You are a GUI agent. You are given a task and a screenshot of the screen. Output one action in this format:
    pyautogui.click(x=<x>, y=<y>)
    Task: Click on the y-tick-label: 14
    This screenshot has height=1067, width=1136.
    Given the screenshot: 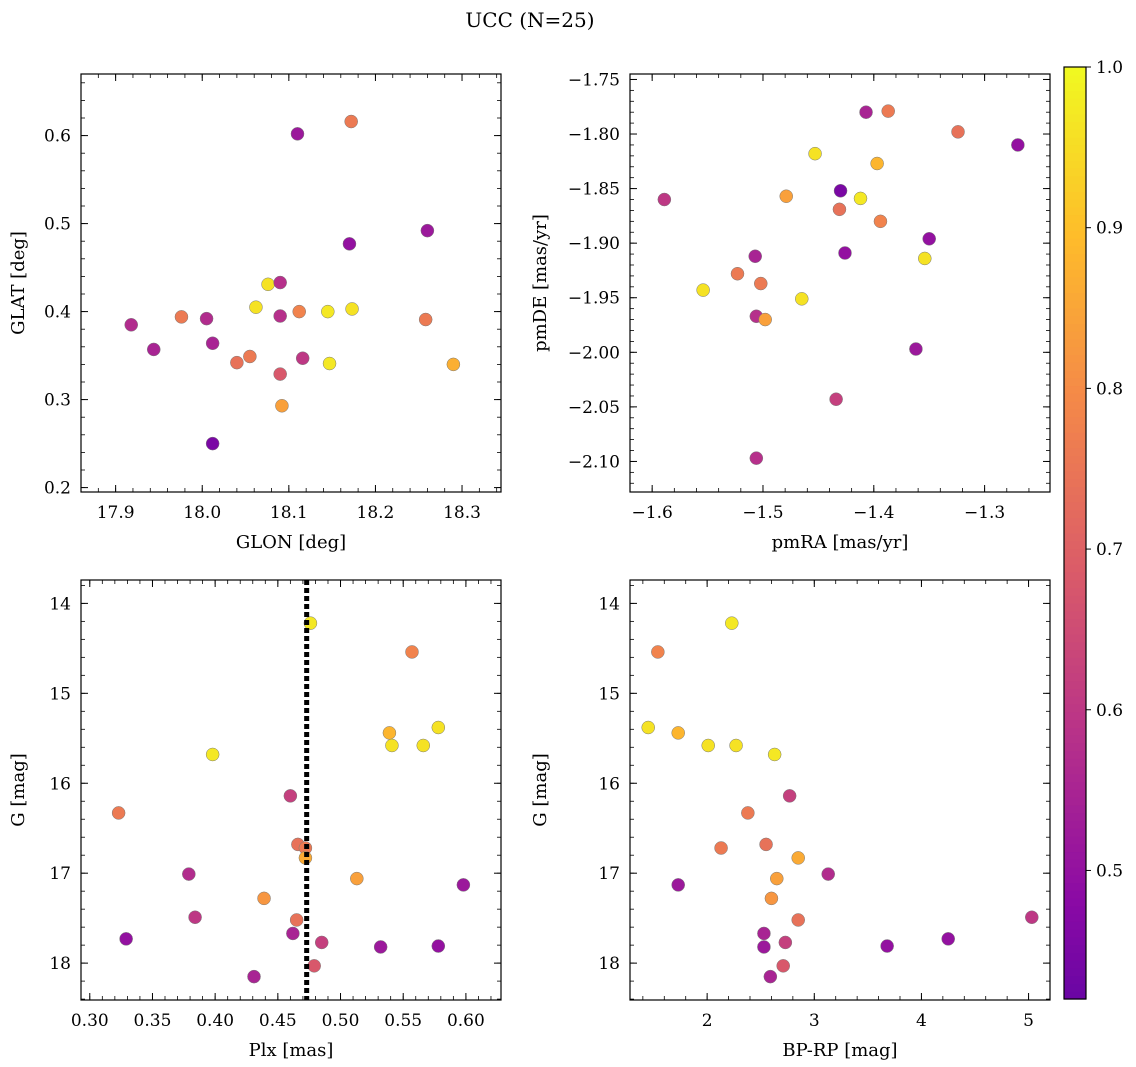 What is the action you would take?
    pyautogui.click(x=60, y=604)
    